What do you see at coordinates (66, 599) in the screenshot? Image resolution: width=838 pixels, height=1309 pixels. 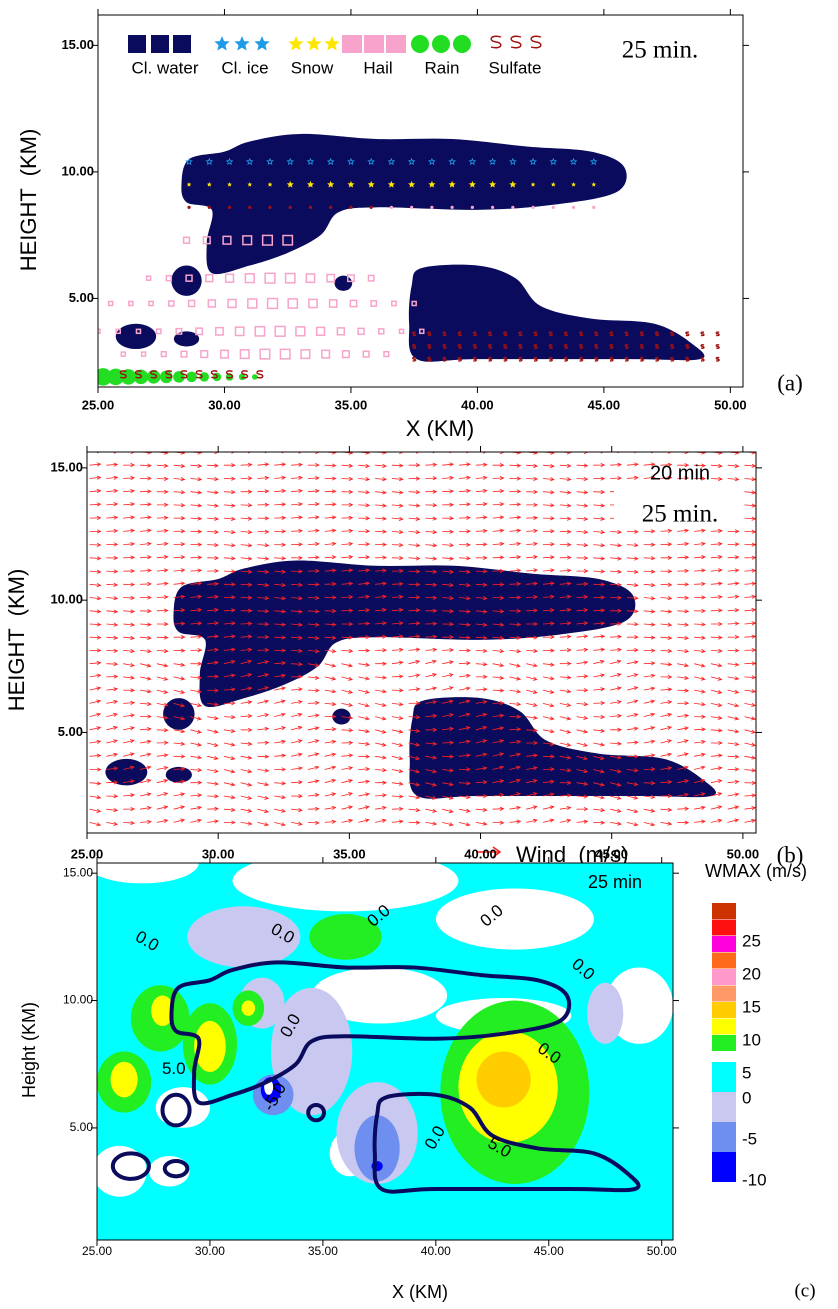 I see `y-tick-label: 10.00` at bounding box center [66, 599].